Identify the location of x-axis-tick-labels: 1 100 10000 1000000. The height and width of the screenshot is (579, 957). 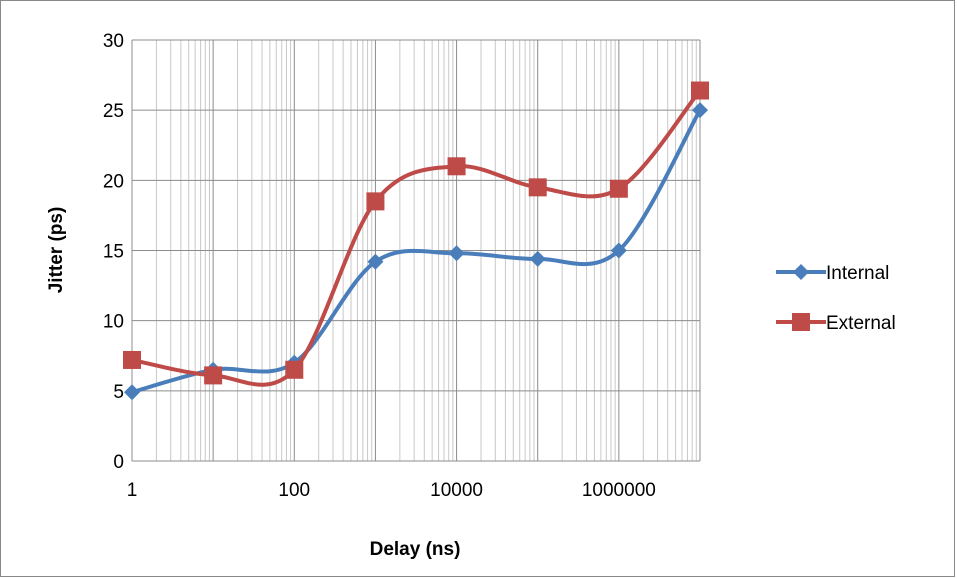
(391, 490).